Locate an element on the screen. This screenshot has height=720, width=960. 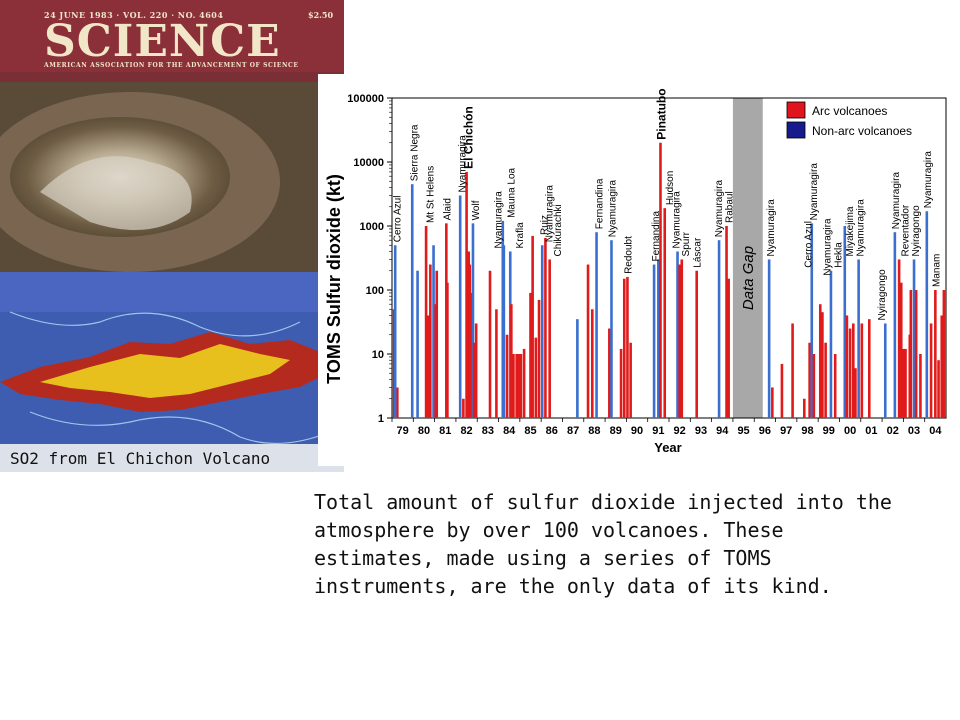
x-tick-label: 93 is located at coordinates (701, 431).